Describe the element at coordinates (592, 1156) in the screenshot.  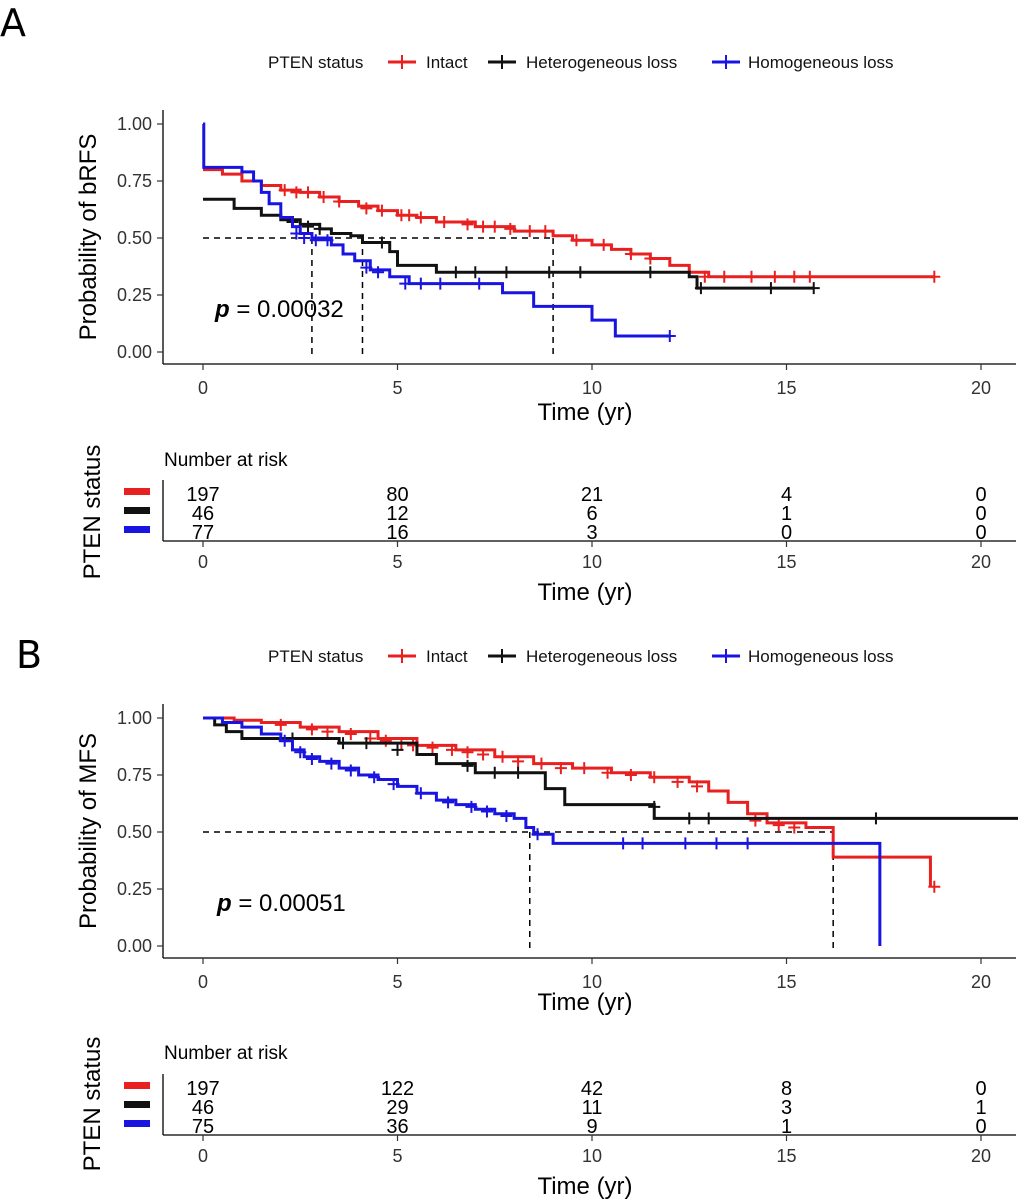
I see `risk-x-tick-label: 10` at that location.